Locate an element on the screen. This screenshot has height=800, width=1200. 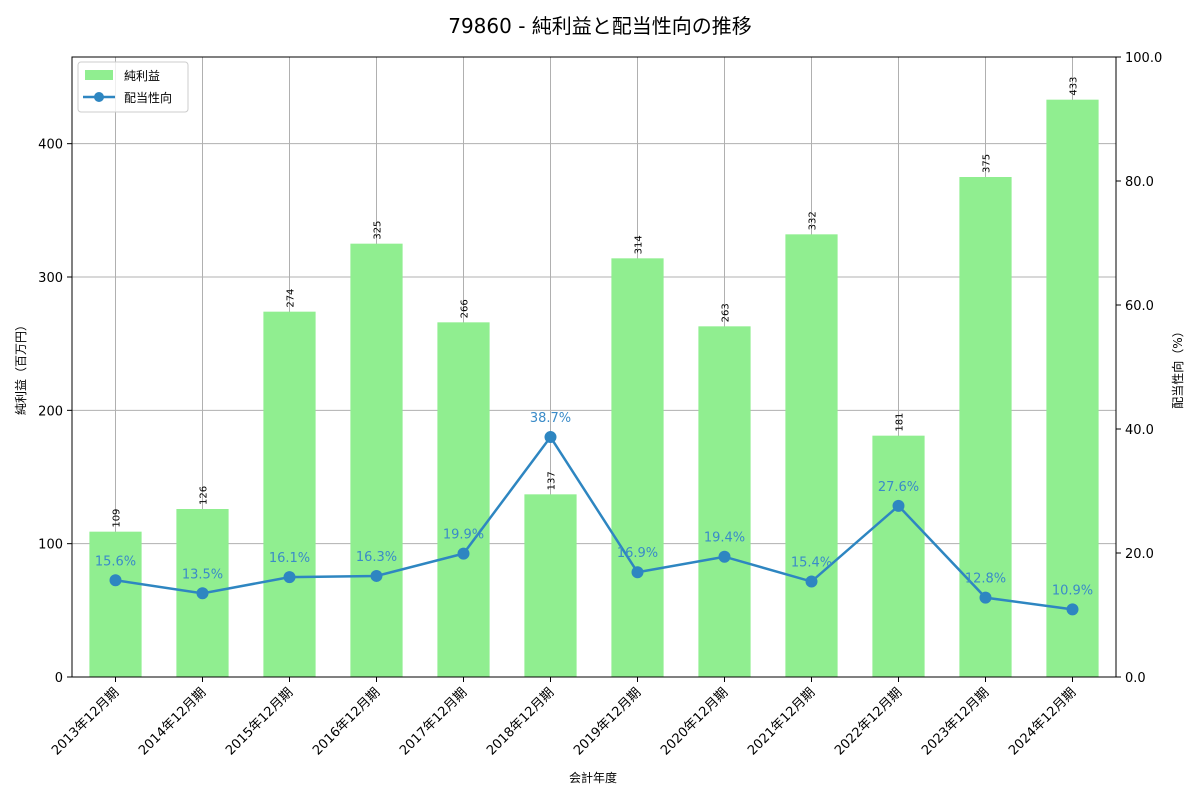
bar-value-label: 137 is located at coordinates (552, 480).